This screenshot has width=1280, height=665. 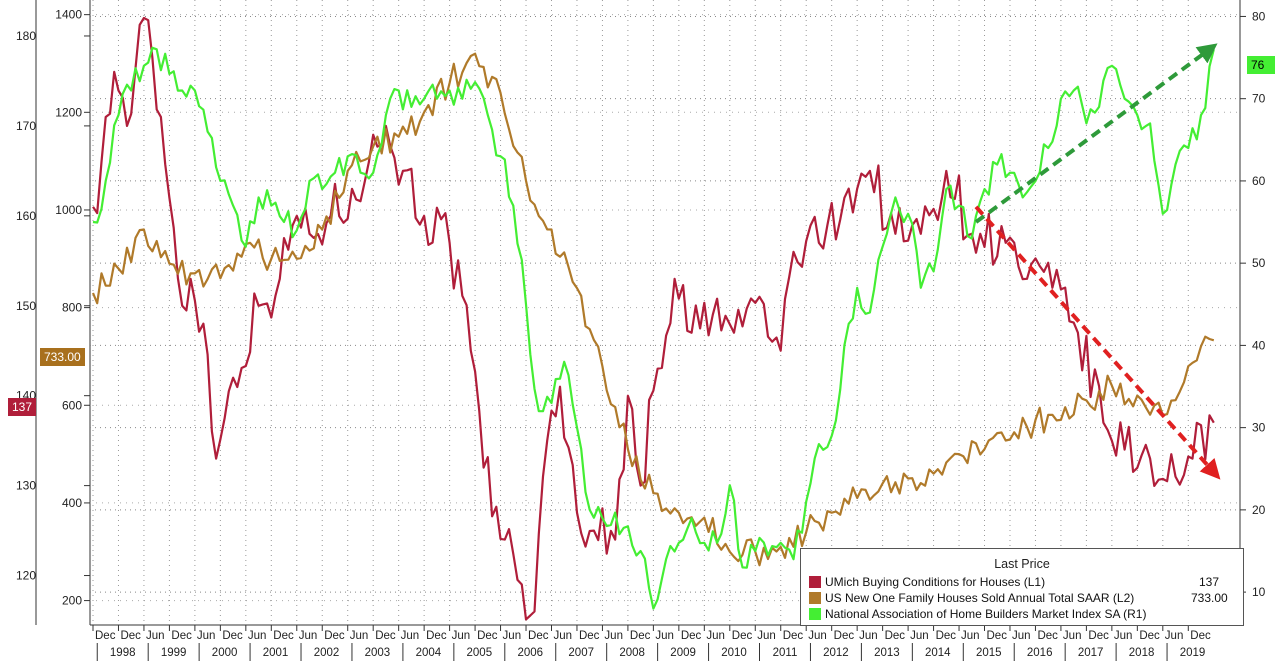 I want to click on x-tick-label-year: 2005, so click(x=480, y=653).